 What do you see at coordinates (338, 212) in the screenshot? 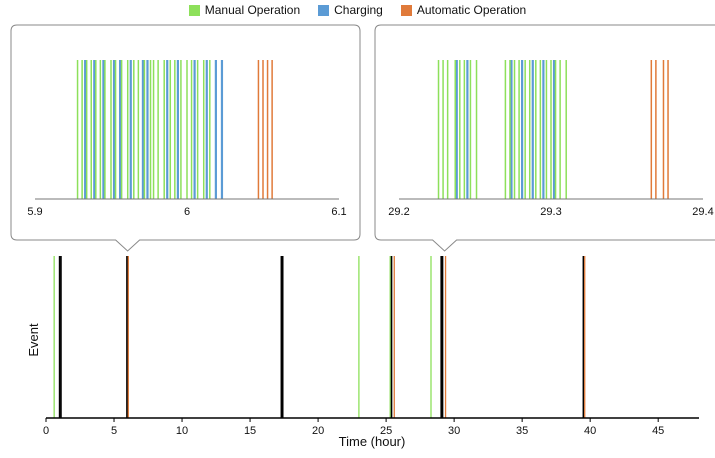
I see `zoom-tick-label: 6.1` at bounding box center [338, 212].